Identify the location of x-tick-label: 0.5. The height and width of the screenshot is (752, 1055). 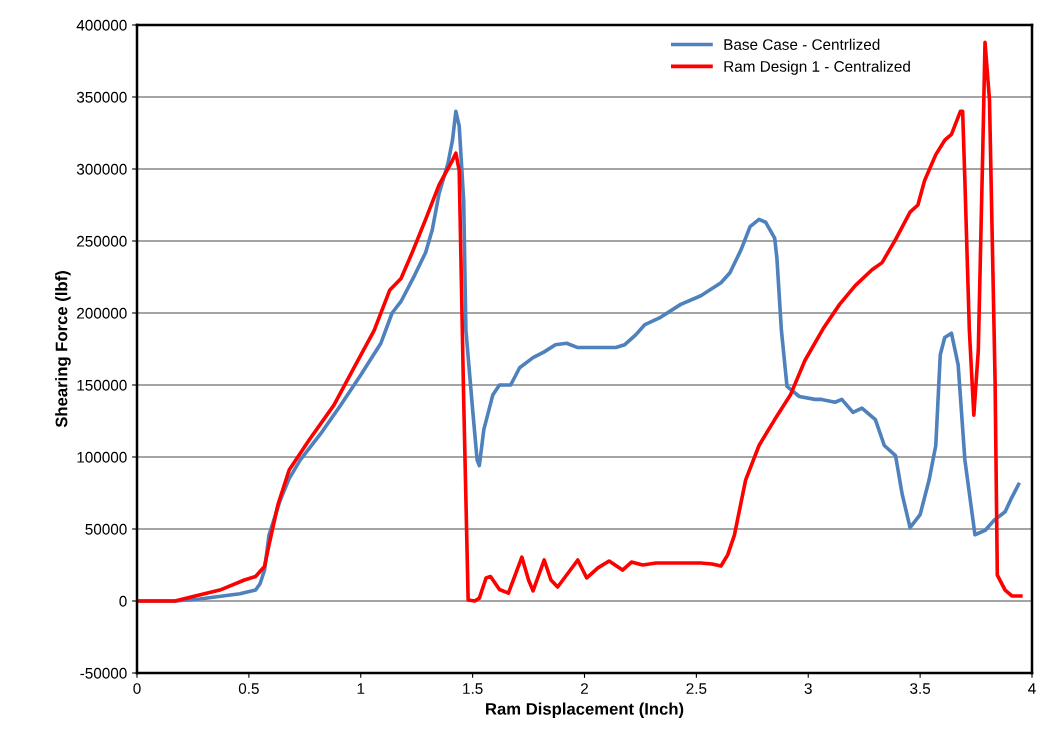
(248, 688).